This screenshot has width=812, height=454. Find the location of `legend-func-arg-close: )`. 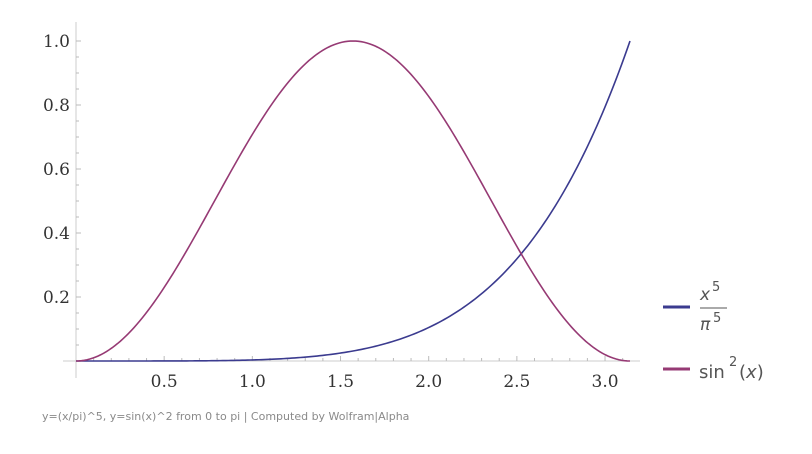

legend-func-arg-close: ) is located at coordinates (760, 372).